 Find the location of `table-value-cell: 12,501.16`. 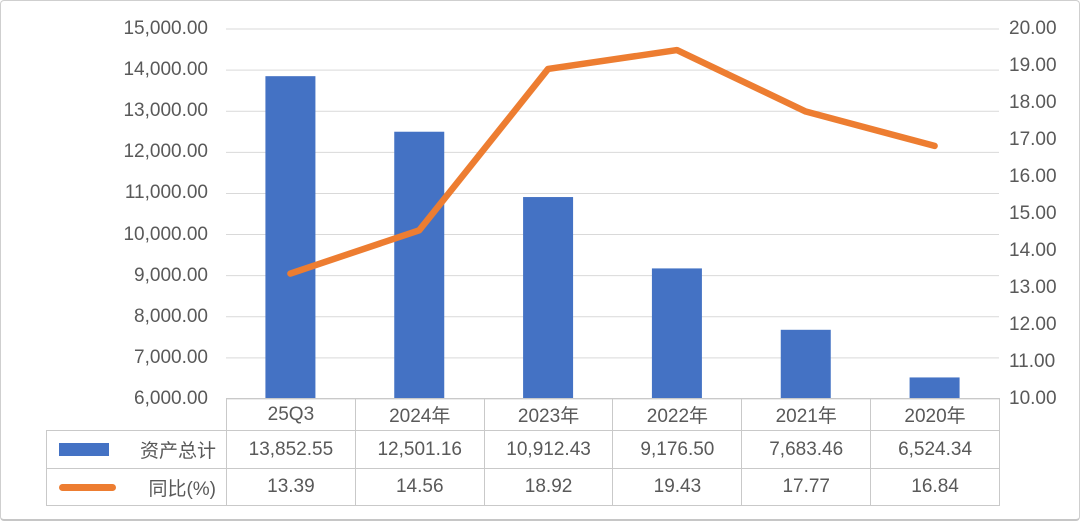

table-value-cell: 12,501.16 is located at coordinates (419, 449).